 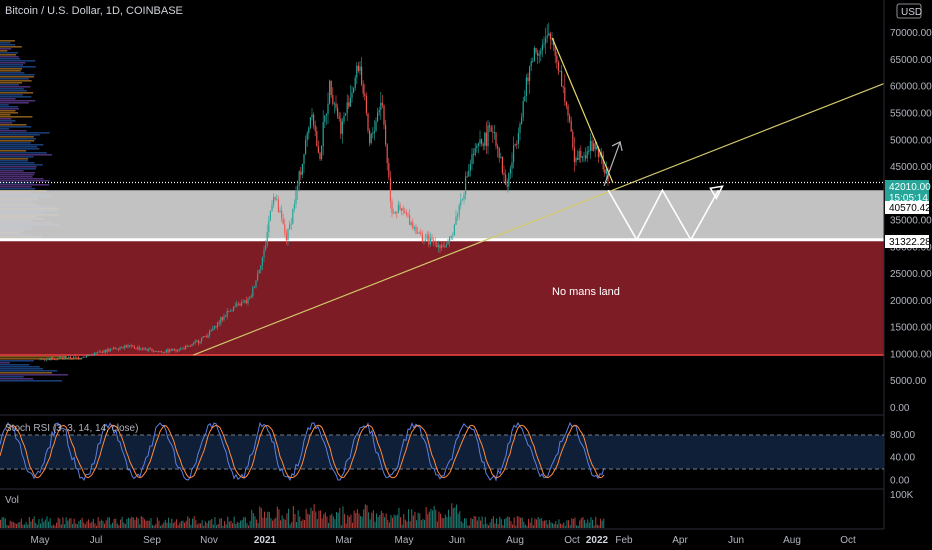 What do you see at coordinates (911, 167) in the screenshot?
I see `price-tick-label: 45000.00` at bounding box center [911, 167].